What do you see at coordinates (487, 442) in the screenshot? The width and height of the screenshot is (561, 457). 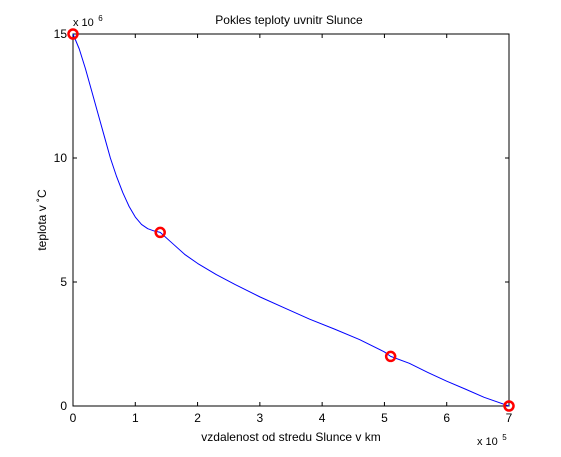 I see `x-multiplier-base: x 10` at bounding box center [487, 442].